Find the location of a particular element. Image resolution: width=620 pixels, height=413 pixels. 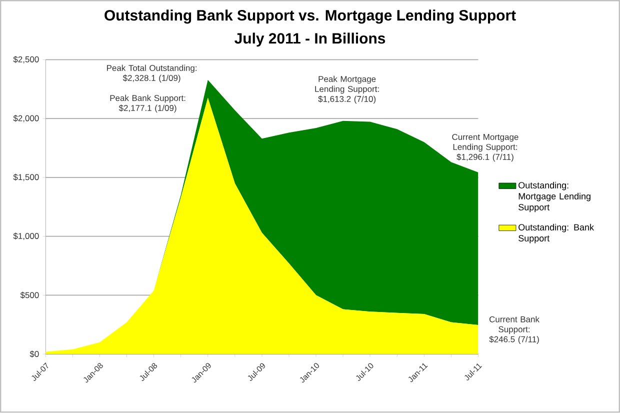

annotation: Current Mortgage Lending Support: $1,296.1 (7/11) is located at coordinates (485, 148).